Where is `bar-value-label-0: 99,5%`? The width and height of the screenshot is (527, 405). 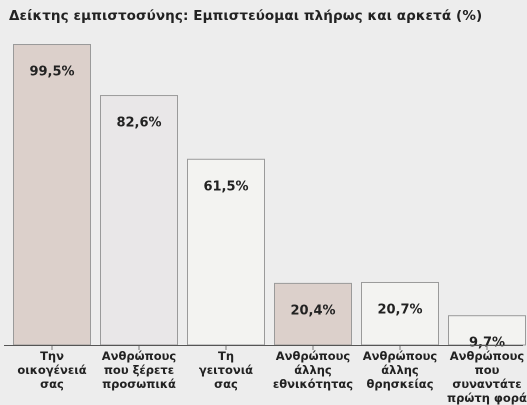
bar-value-label-0: 99,5% is located at coordinates (51, 72).